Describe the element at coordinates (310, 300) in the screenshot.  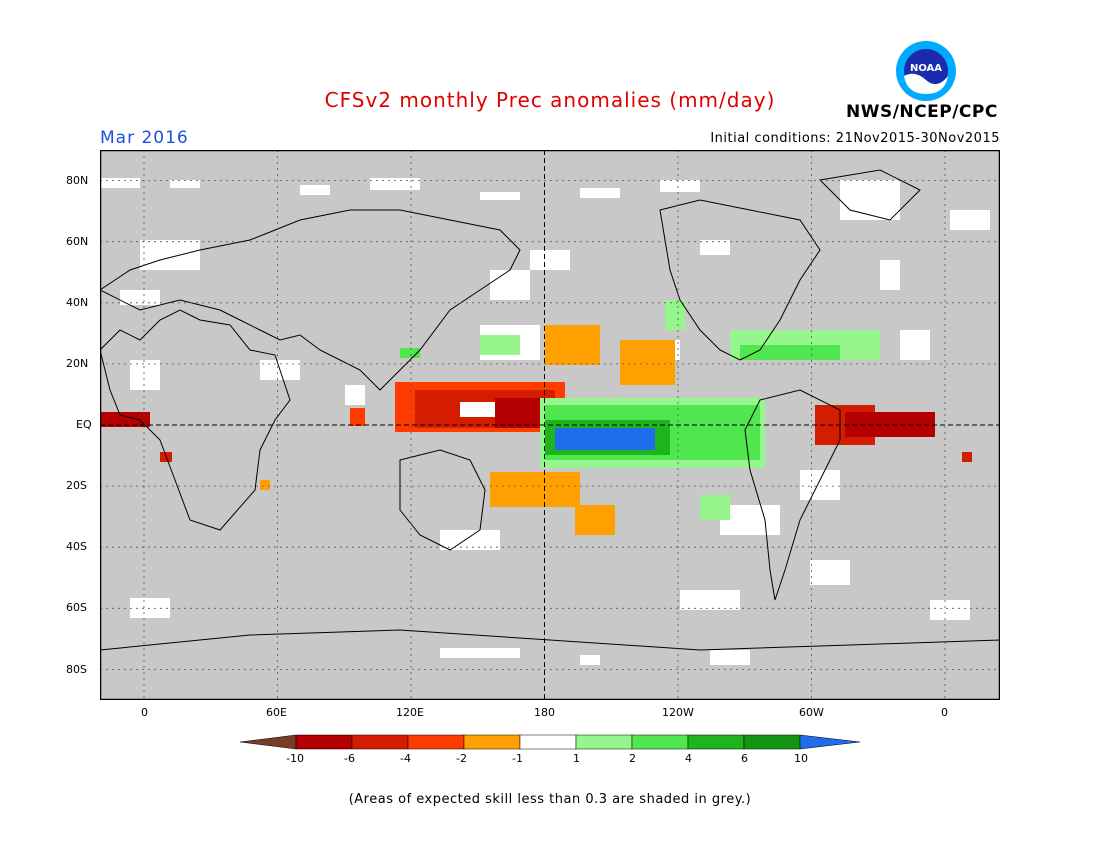
I see `eurasia-outline` at that location.